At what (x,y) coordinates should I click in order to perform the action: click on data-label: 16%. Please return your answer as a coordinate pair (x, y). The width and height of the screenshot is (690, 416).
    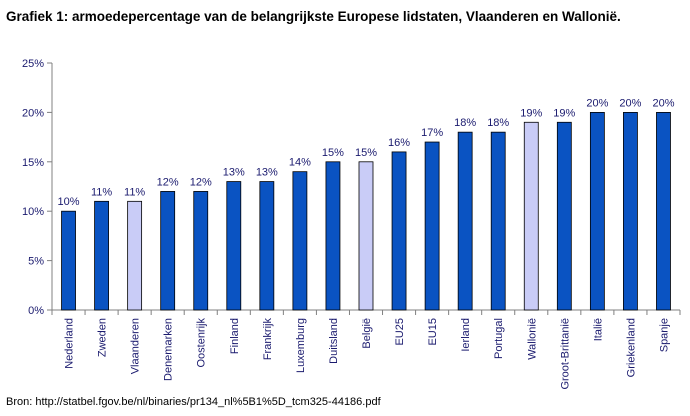
    Looking at the image, I should click on (399, 143).